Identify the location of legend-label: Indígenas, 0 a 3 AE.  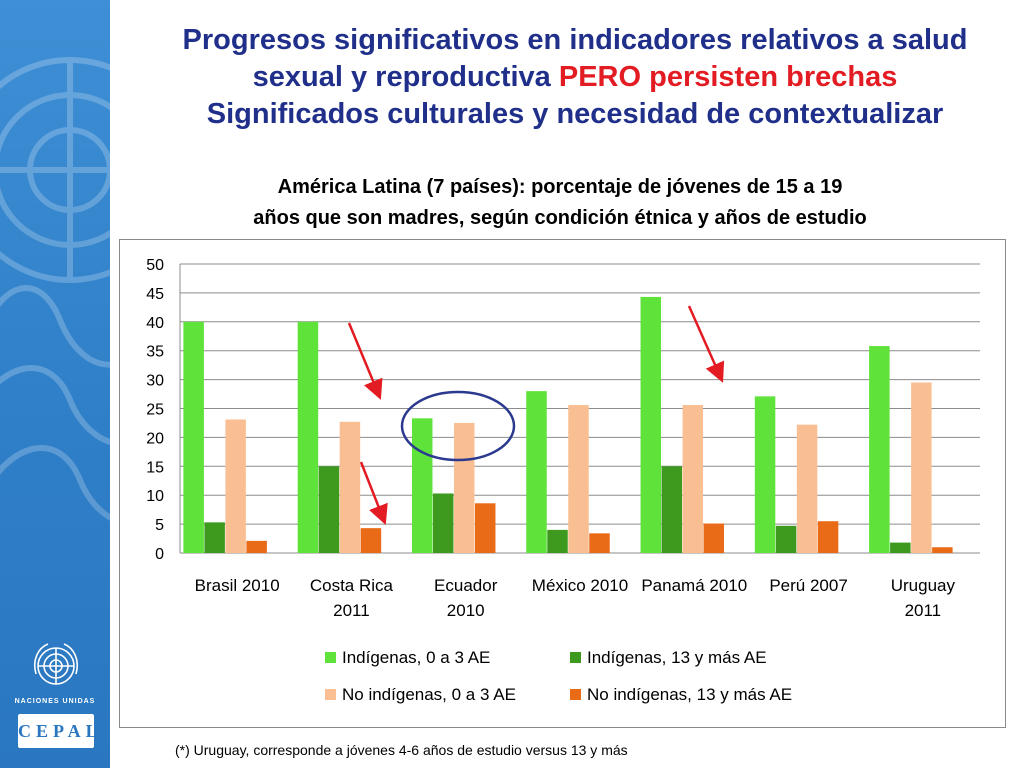
(416, 657).